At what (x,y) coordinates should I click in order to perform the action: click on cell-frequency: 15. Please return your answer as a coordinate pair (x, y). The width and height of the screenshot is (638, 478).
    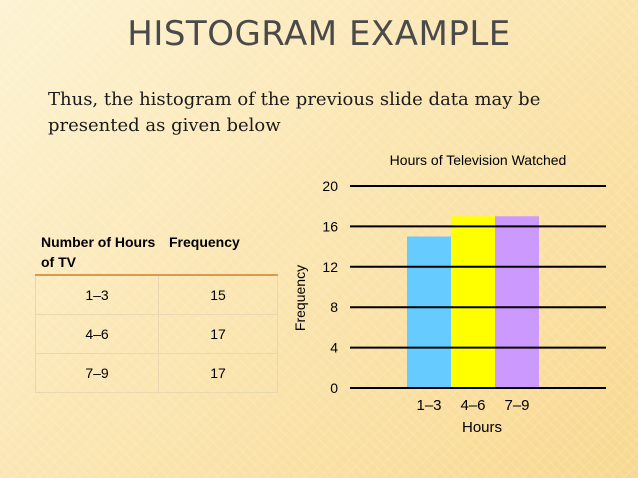
    Looking at the image, I should click on (218, 295).